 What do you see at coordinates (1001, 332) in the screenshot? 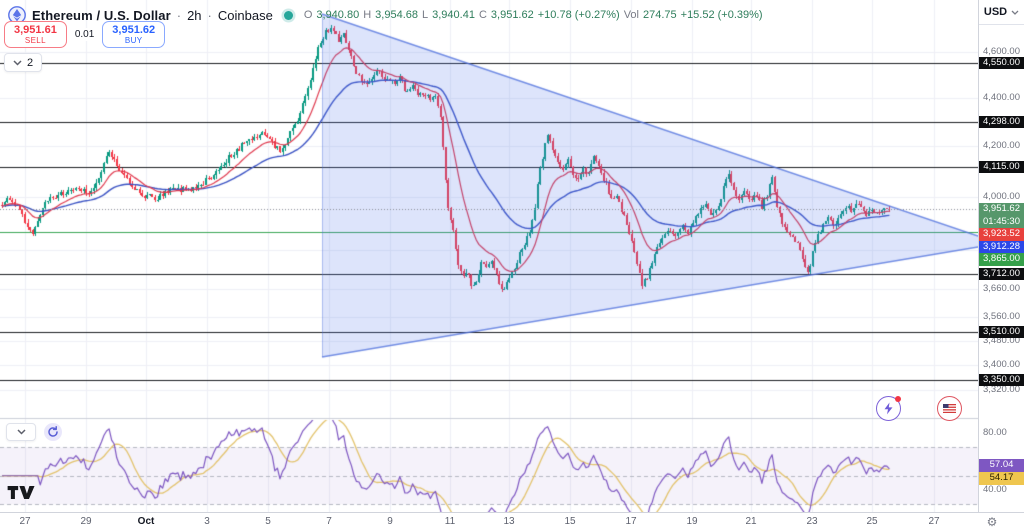
I see `price-level-label: 3,510.00` at bounding box center [1001, 332].